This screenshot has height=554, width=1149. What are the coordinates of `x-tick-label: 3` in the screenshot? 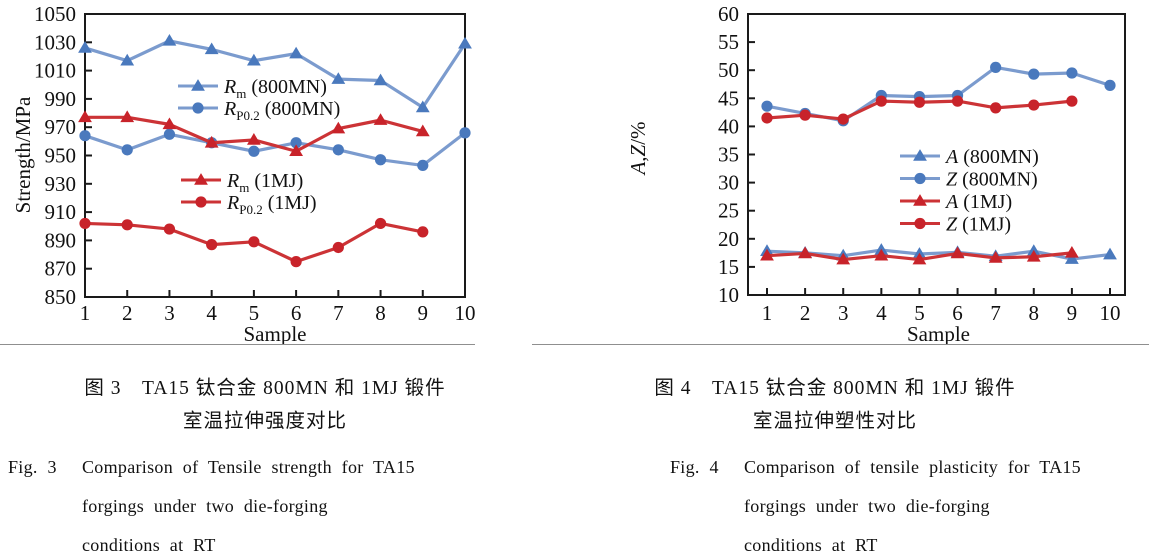 It's located at (843, 313).